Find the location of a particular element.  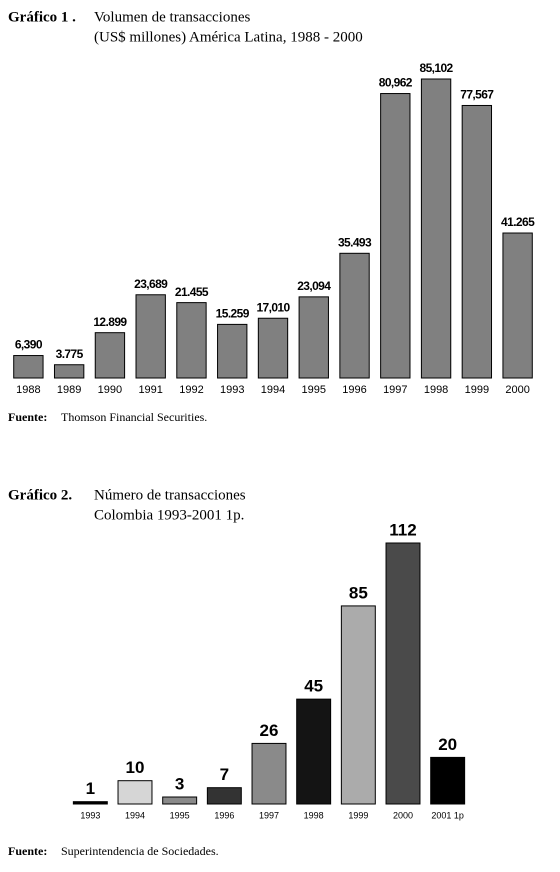

value-label: 3.775 is located at coordinates (70, 354).